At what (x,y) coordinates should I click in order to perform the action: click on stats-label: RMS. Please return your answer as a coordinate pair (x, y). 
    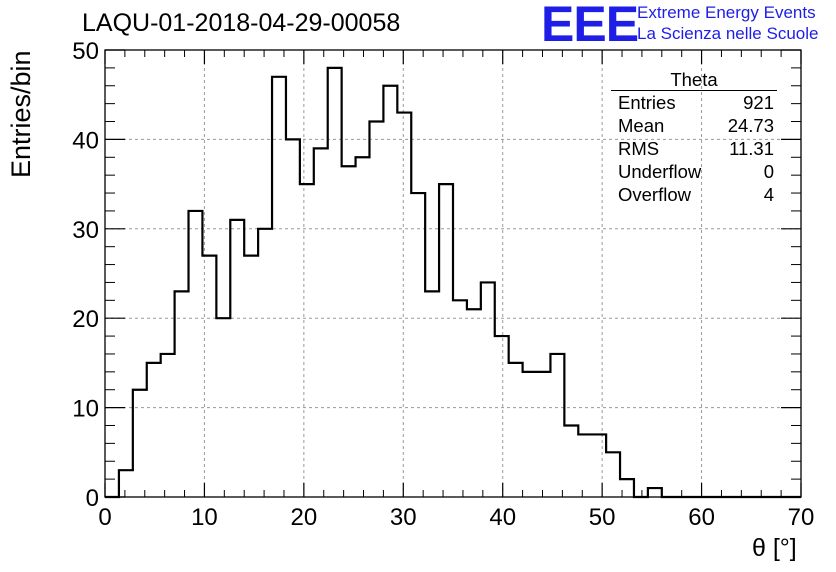
    Looking at the image, I should click on (639, 148).